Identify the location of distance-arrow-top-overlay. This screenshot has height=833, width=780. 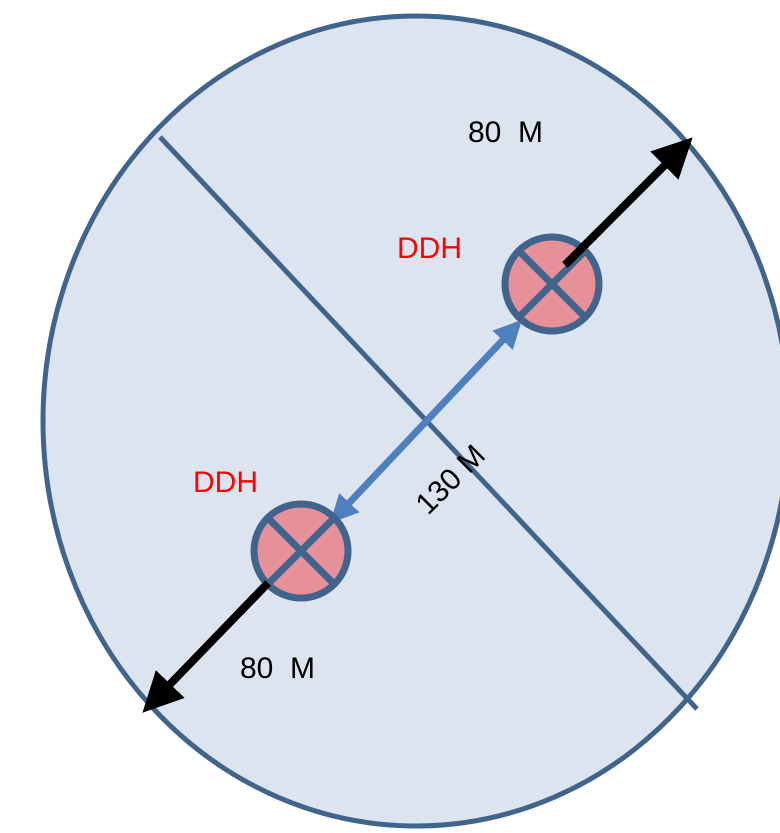
(582, 247).